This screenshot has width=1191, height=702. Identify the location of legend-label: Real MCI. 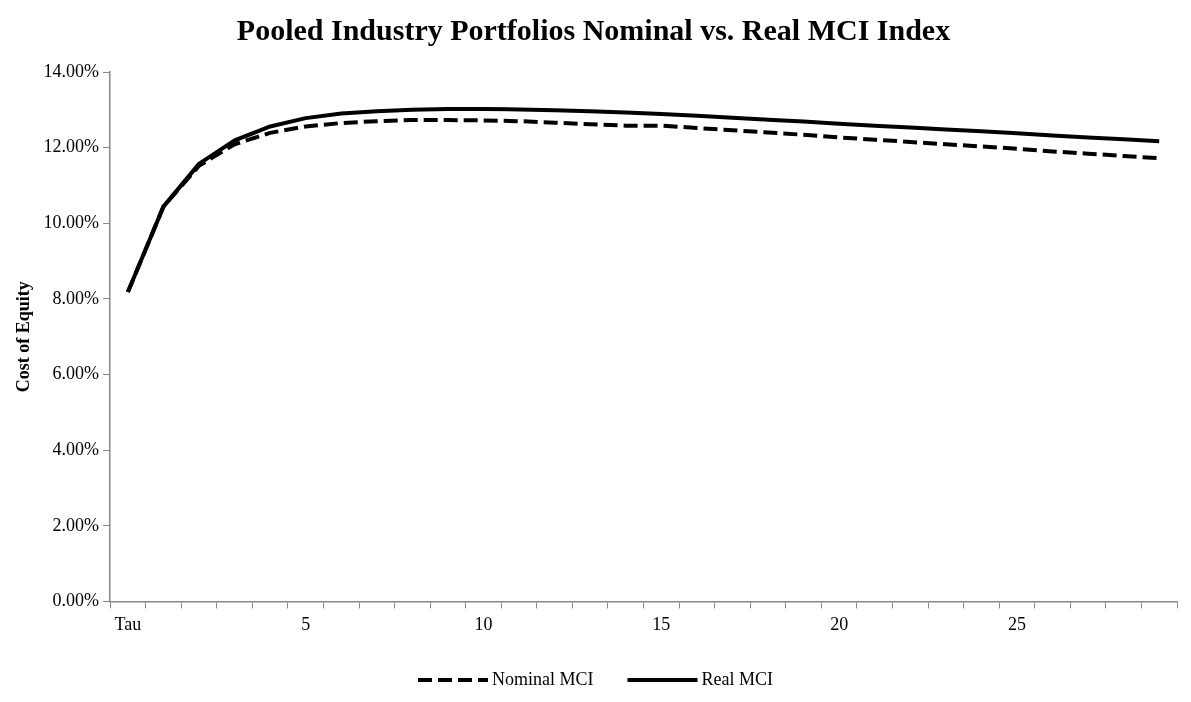
(737, 678).